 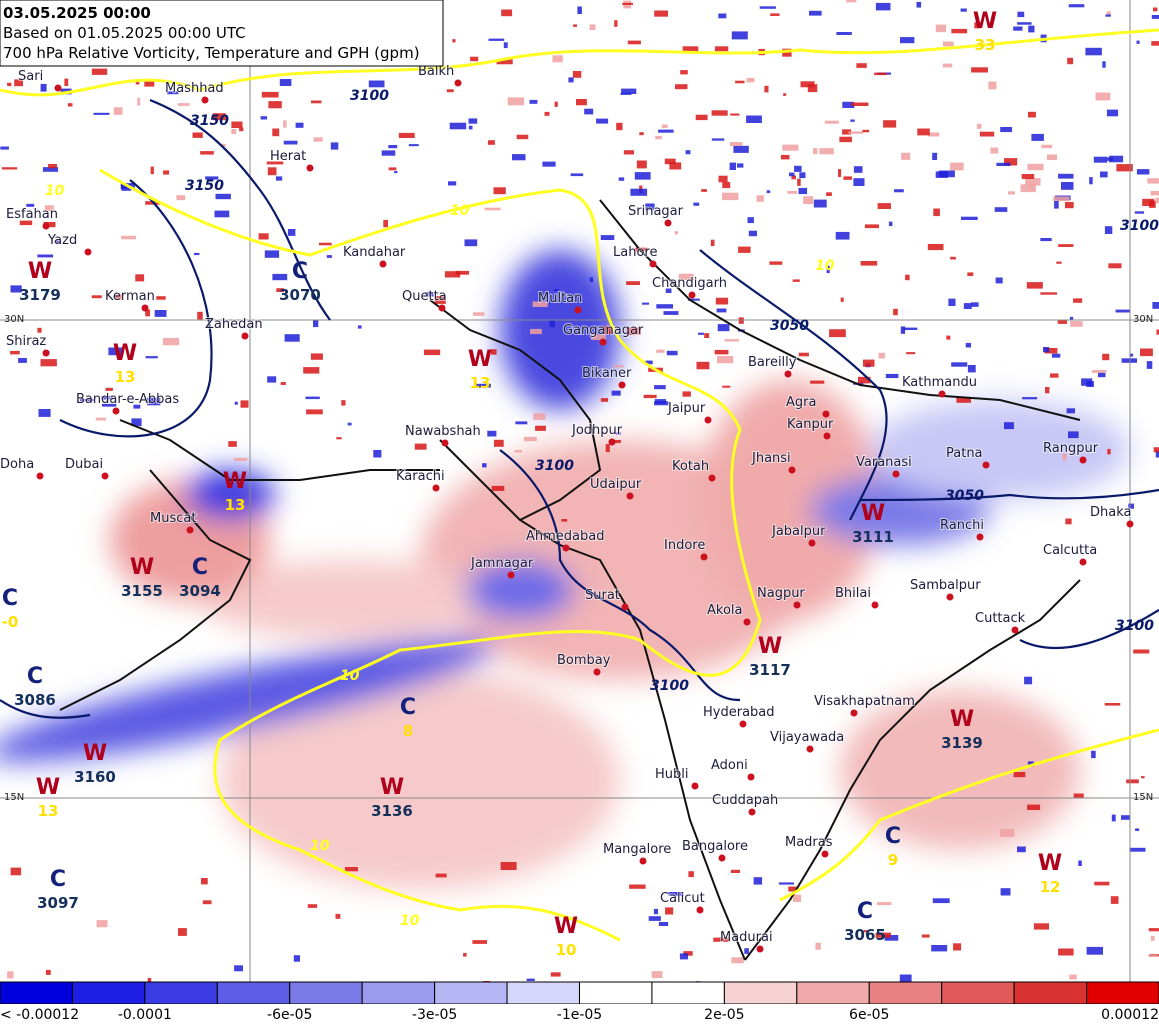 What do you see at coordinates (17, 464) in the screenshot?
I see `city-label: Doha` at bounding box center [17, 464].